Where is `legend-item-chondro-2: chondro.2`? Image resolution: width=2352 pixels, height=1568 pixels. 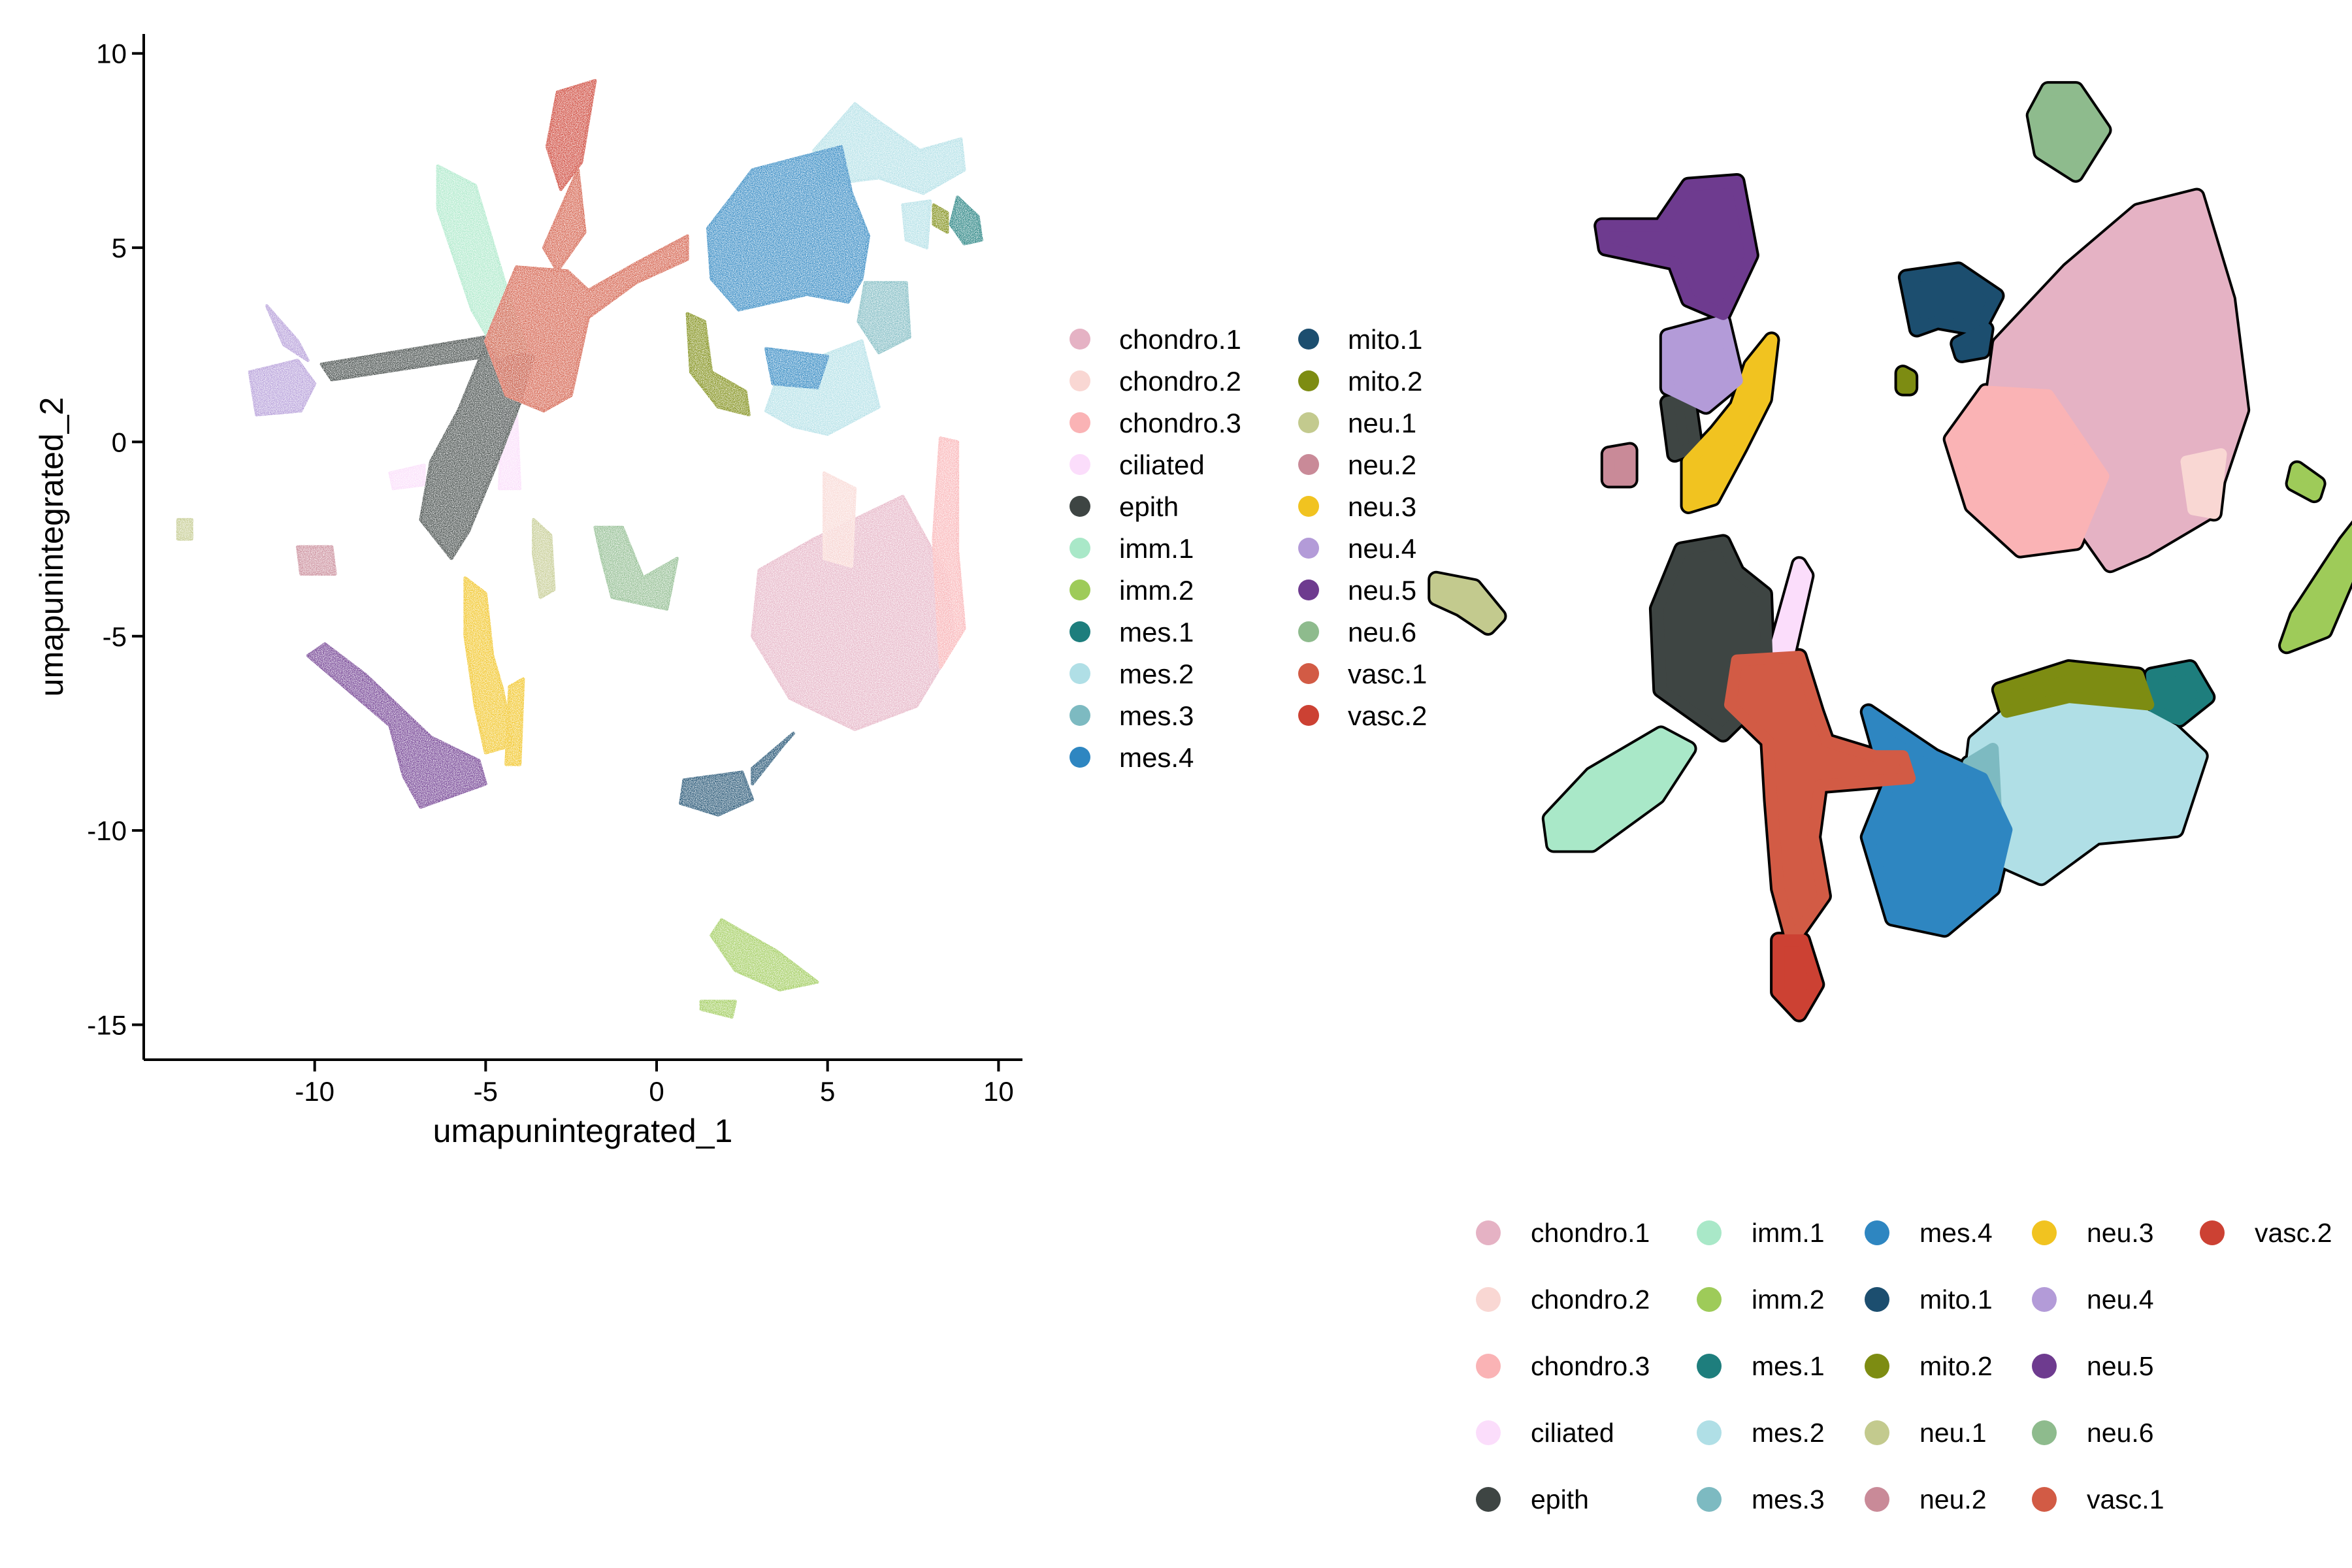 legend-item-chondro-2: chondro.2 is located at coordinates (1563, 1299).